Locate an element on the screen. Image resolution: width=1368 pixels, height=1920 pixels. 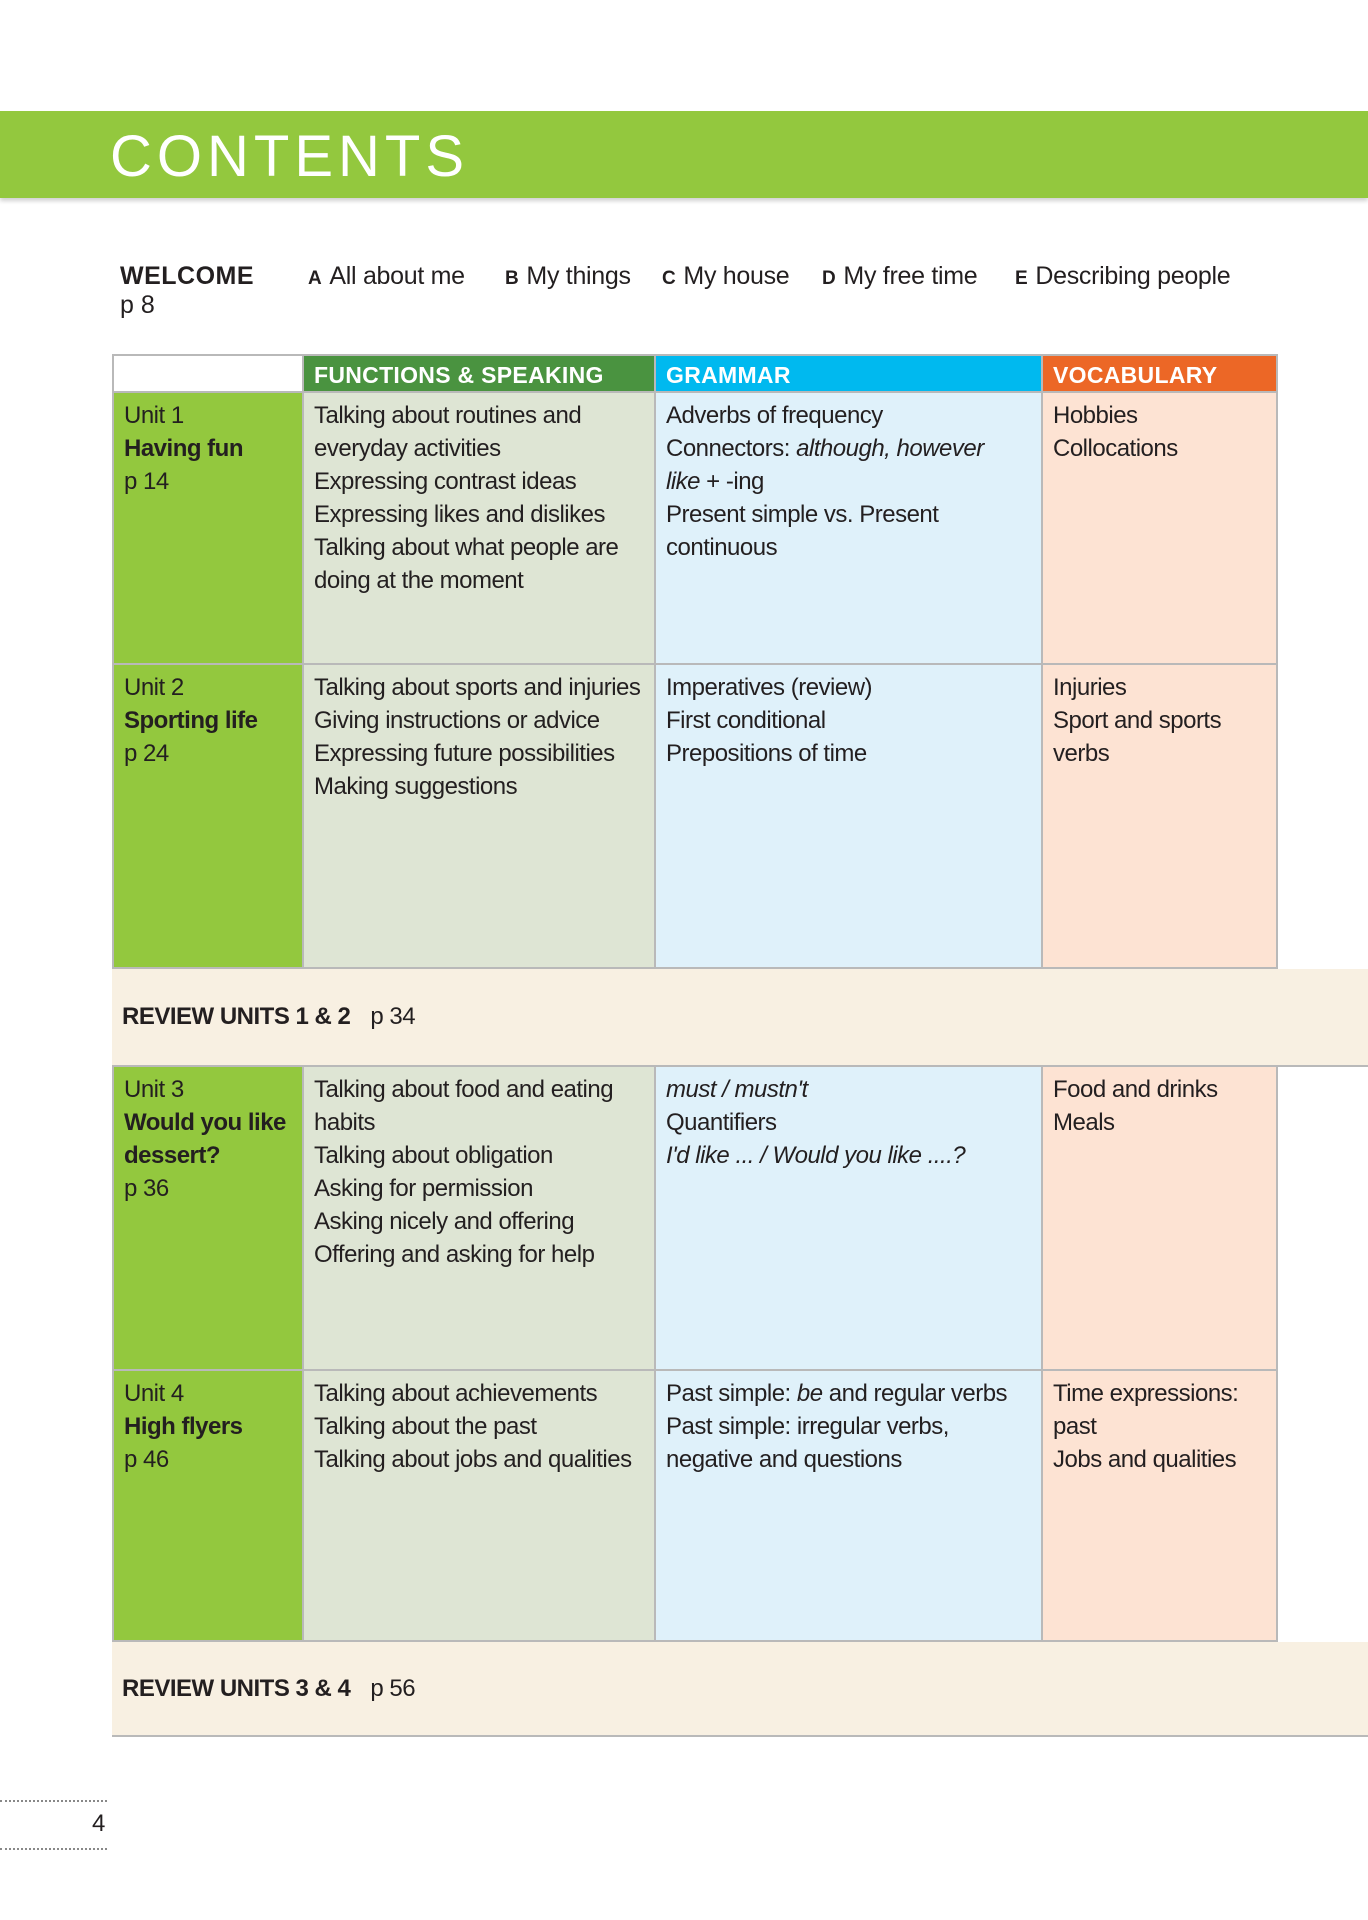
grammar-item: Prepositions of time is located at coordinates (766, 753).